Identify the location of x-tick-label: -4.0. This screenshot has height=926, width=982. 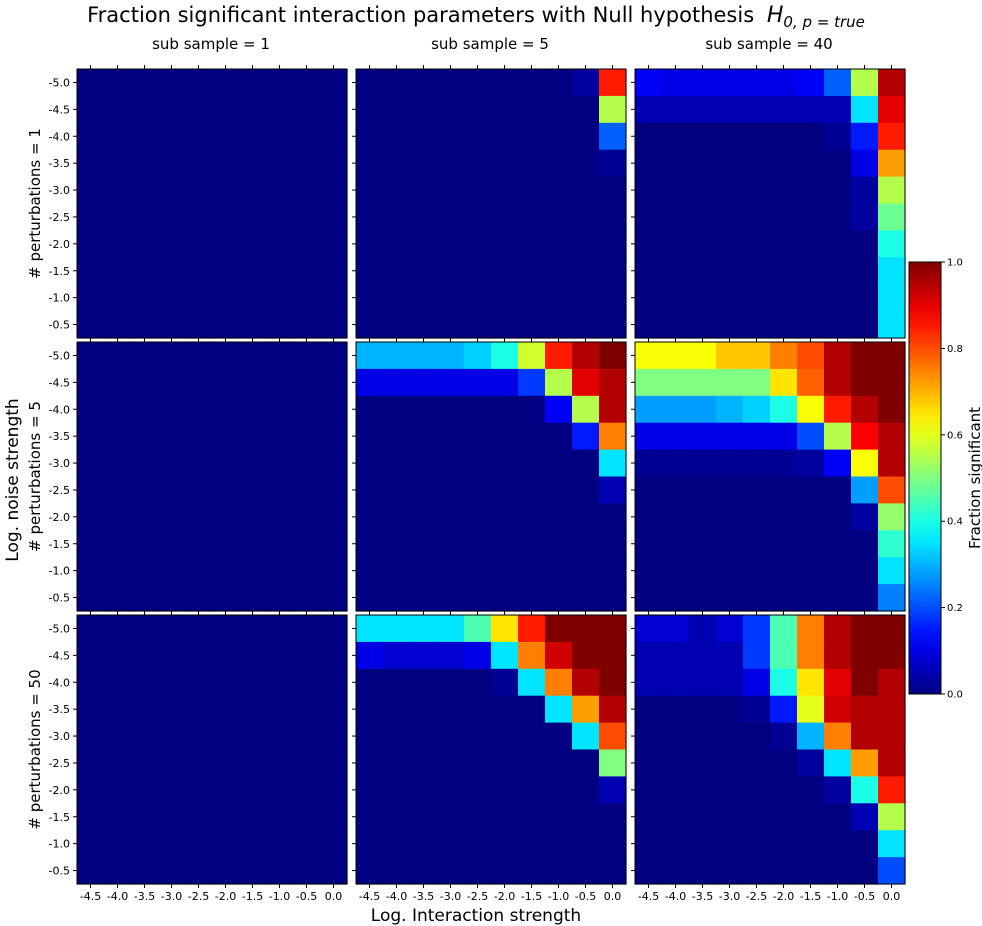
(117, 896).